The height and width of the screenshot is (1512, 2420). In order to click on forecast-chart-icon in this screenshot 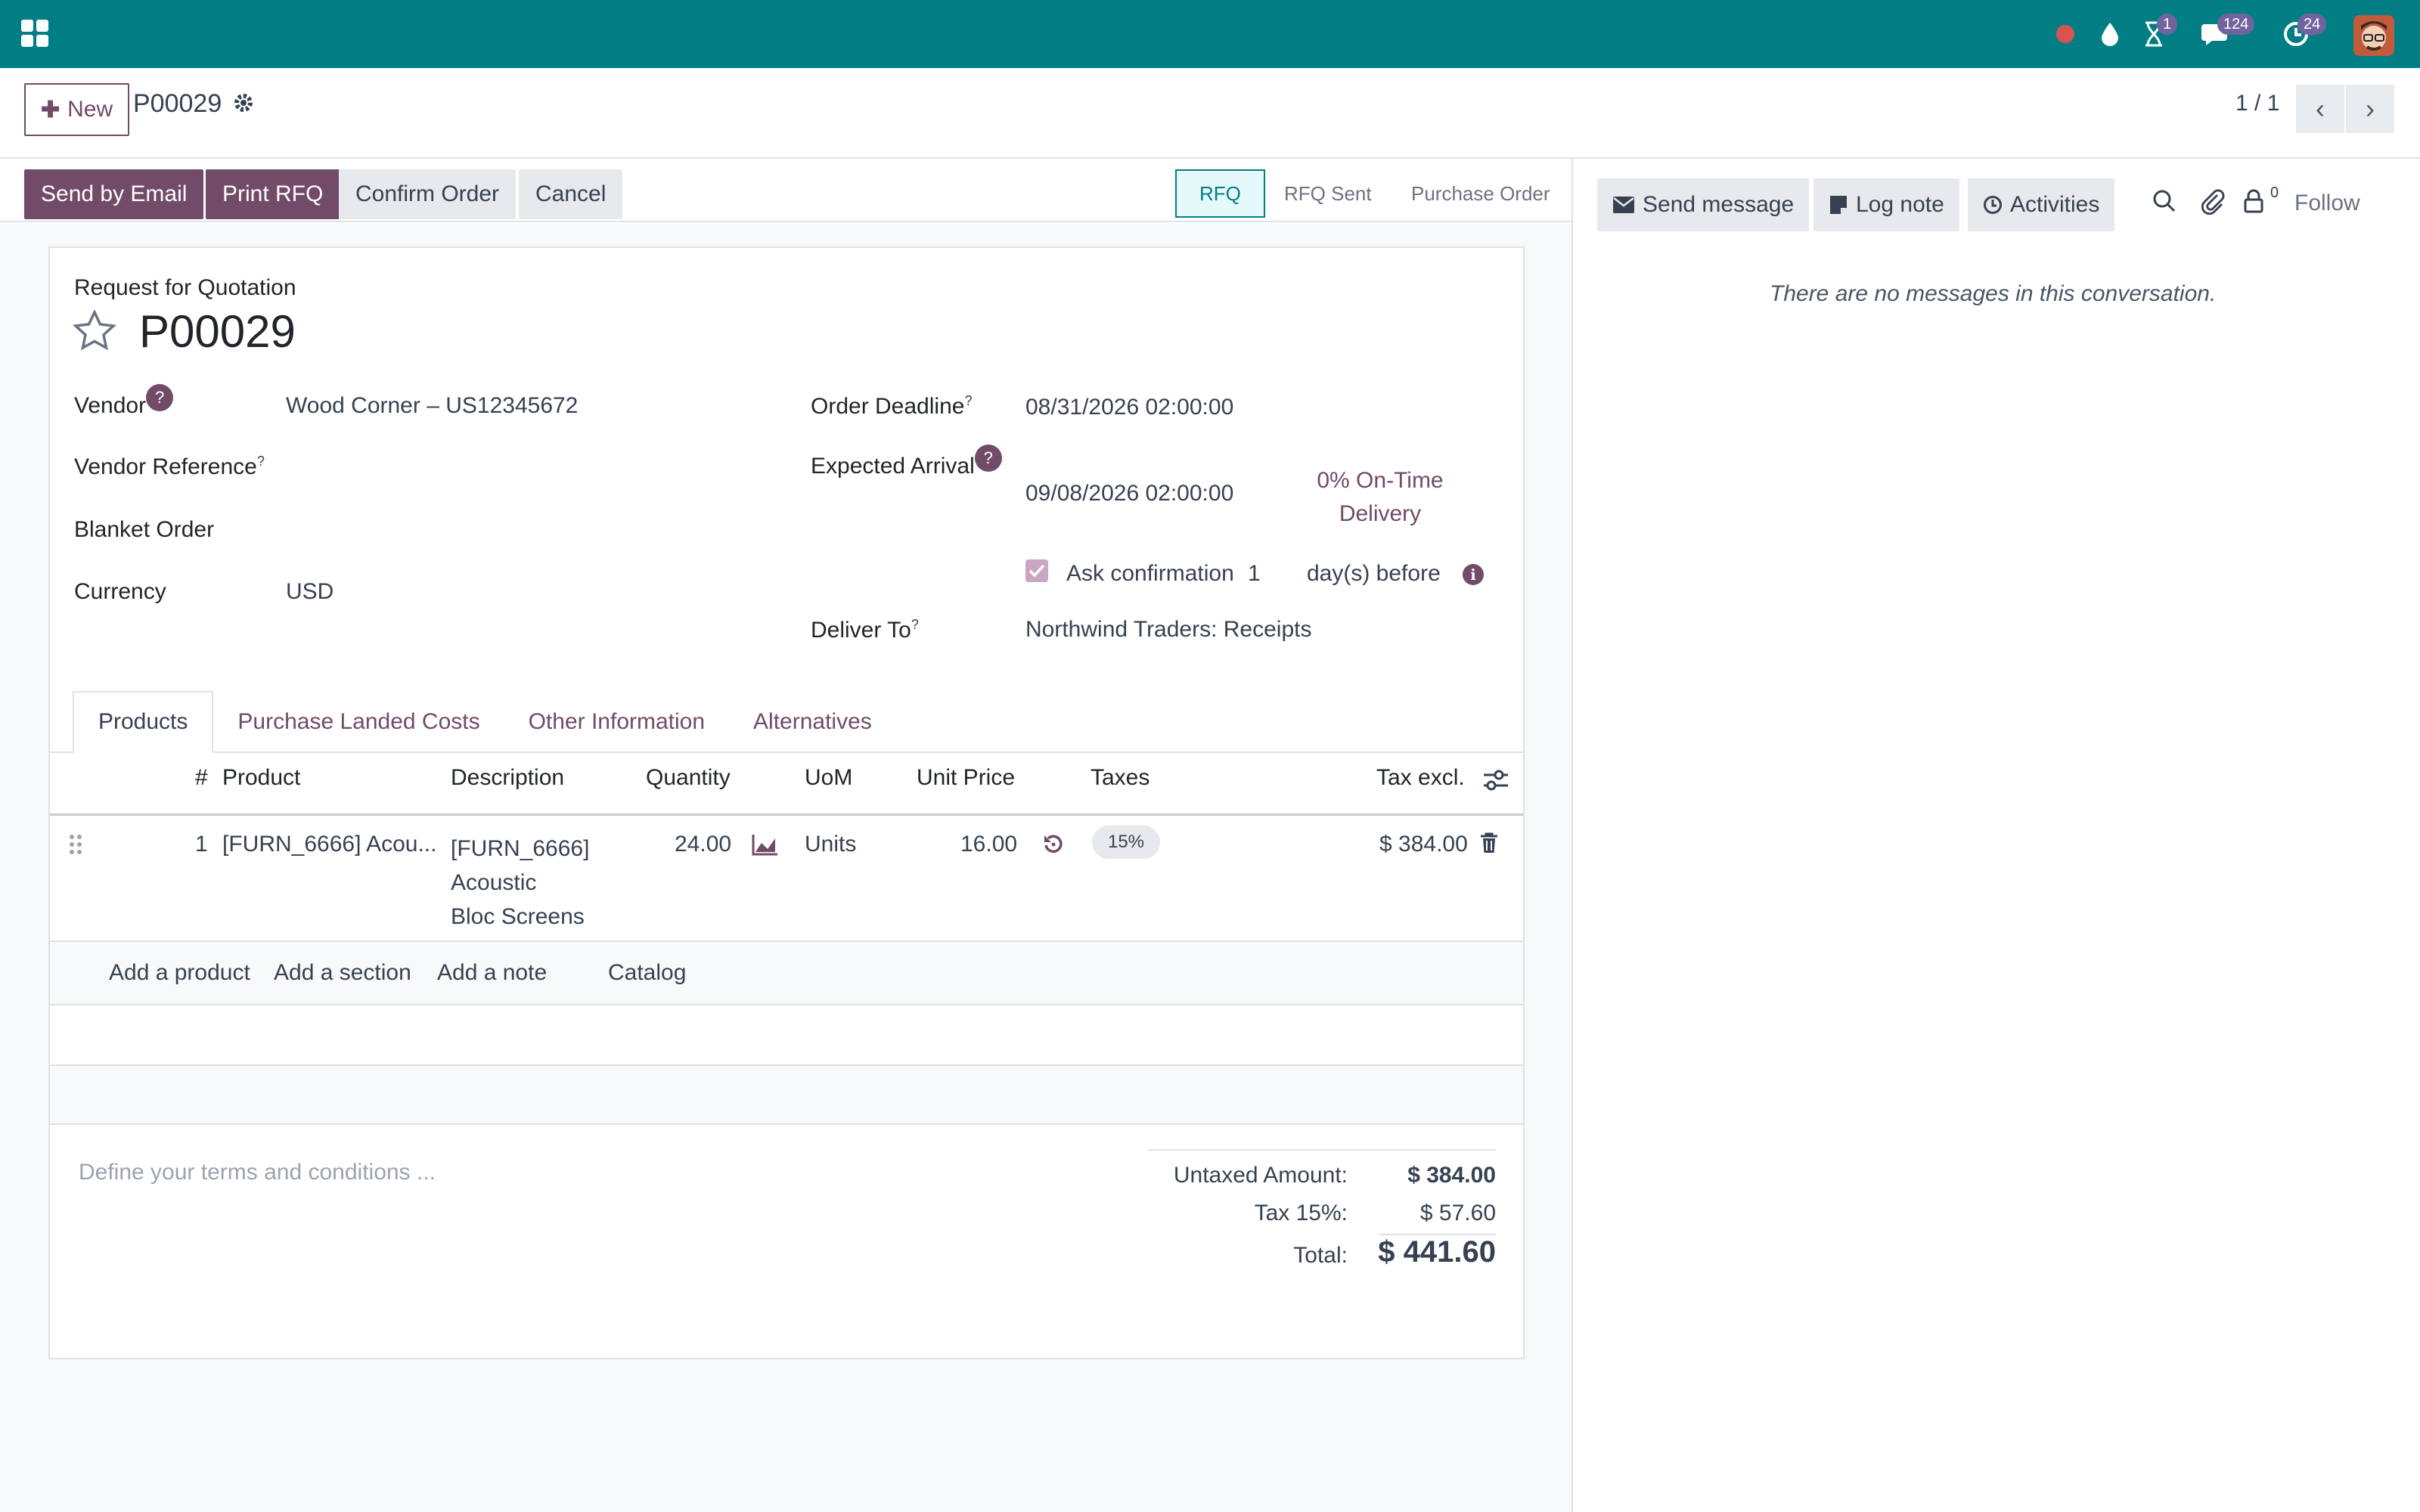, I will do `click(765, 847)`.